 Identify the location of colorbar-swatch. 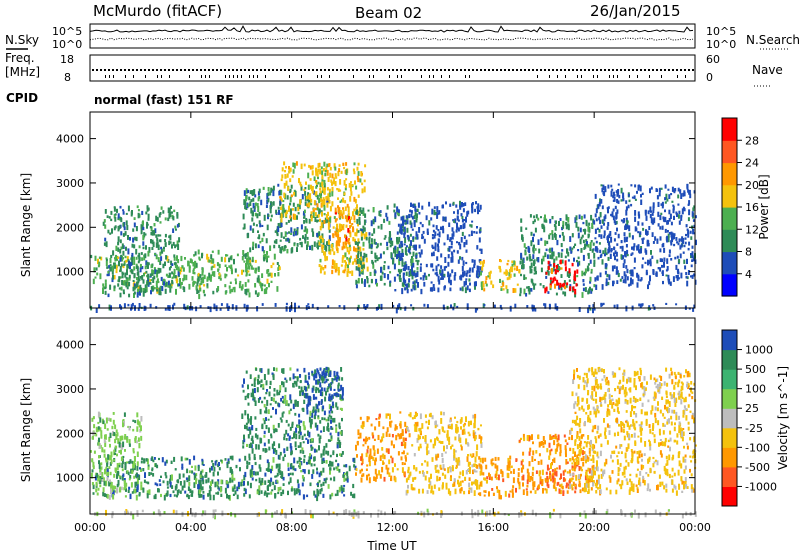
(729, 174).